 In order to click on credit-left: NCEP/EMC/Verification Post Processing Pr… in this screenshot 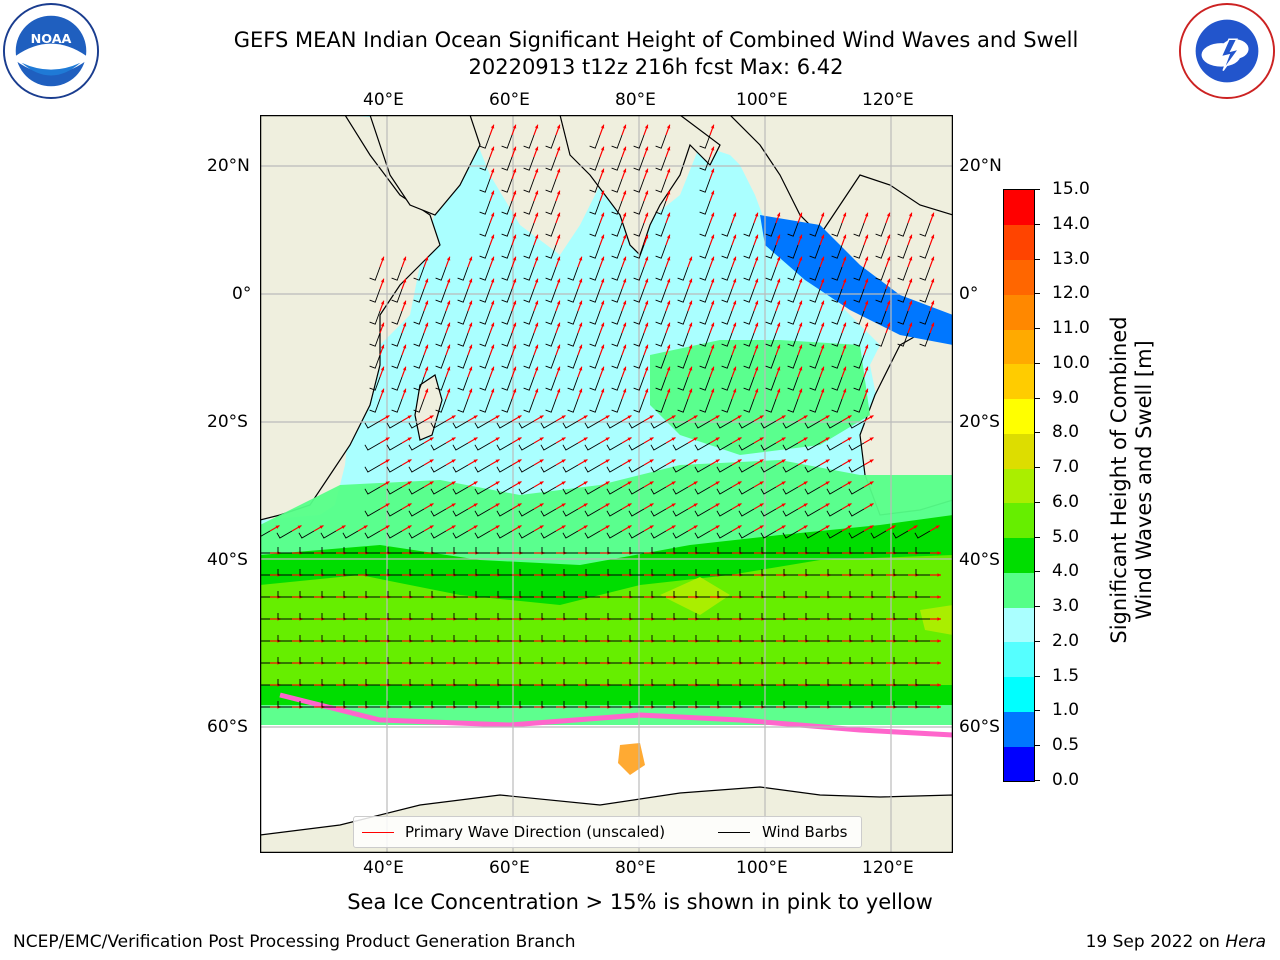, I will do `click(294, 942)`.